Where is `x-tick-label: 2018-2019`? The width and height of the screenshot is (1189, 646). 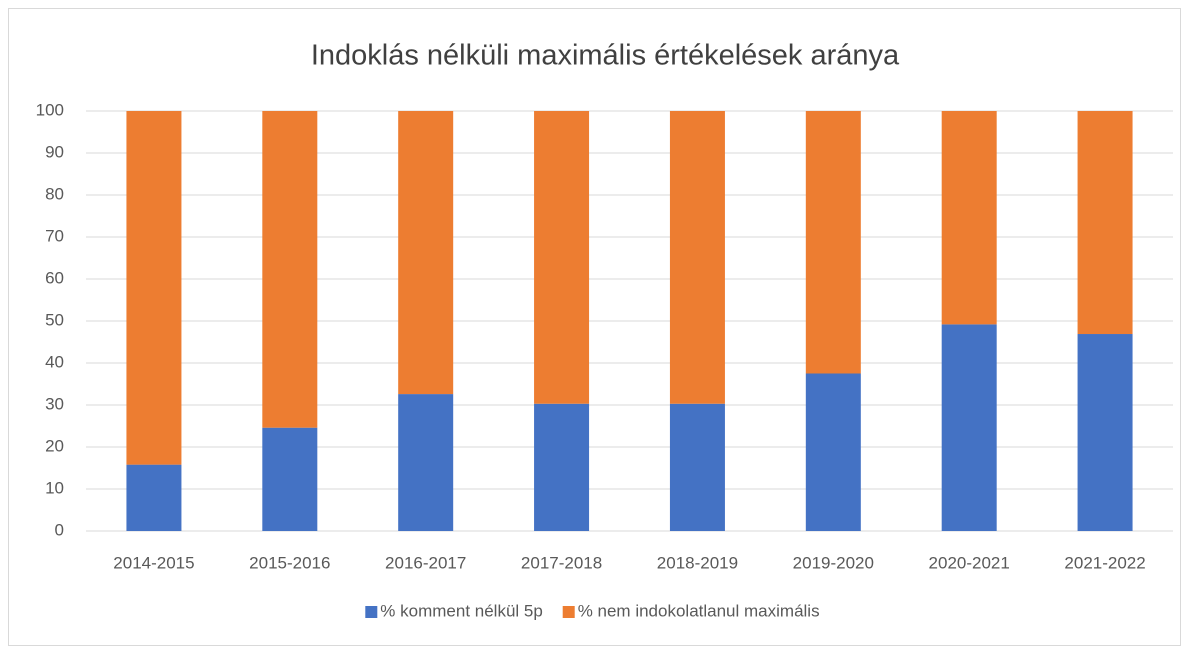 x-tick-label: 2018-2019 is located at coordinates (697, 562).